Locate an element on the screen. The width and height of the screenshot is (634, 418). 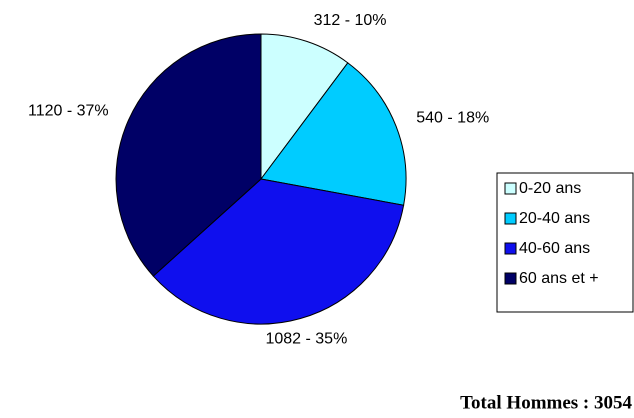
data-label: 312 - 10% is located at coordinates (350, 20).